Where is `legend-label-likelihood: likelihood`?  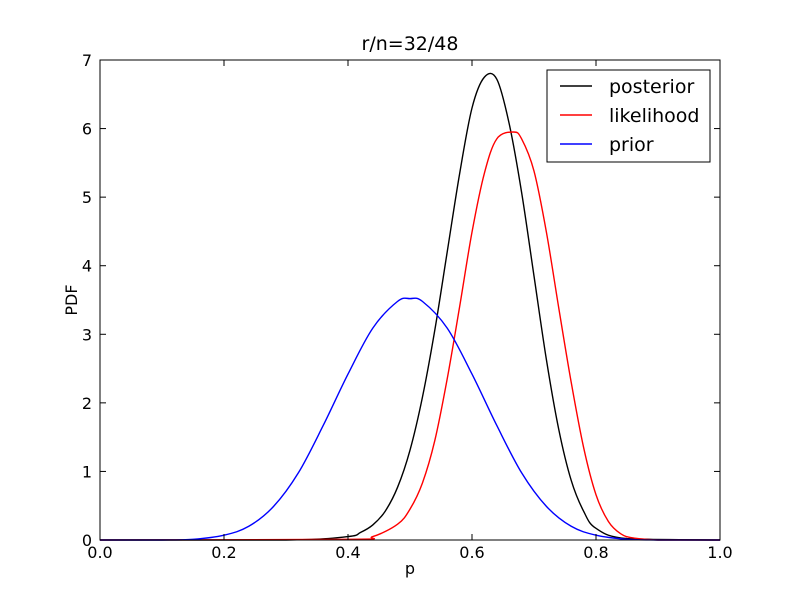
legend-label-likelihood: likelihood is located at coordinates (654, 116).